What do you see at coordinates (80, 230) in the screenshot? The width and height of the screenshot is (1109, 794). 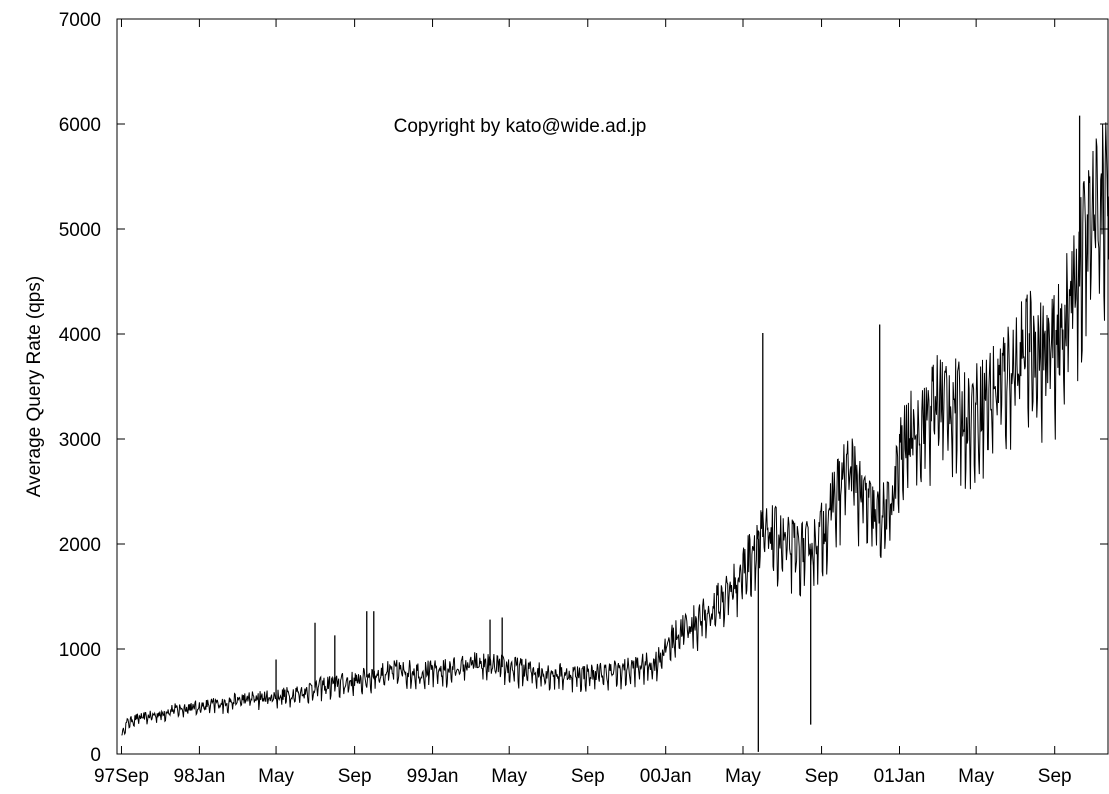 I see `y-tick-label: 5000` at bounding box center [80, 230].